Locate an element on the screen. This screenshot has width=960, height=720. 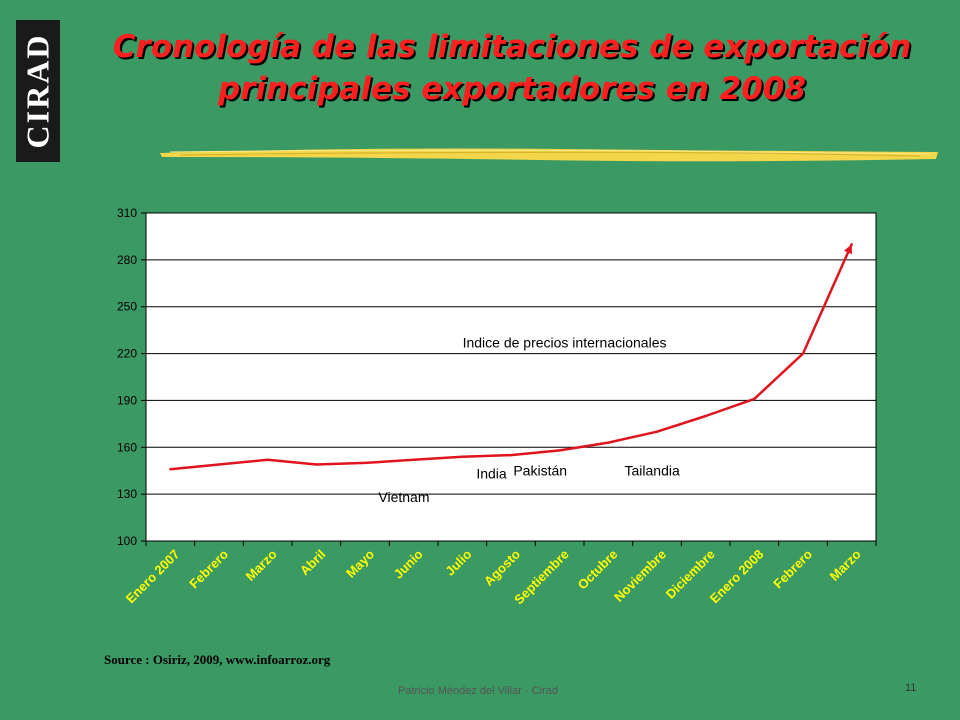
y-tick-label: 280 is located at coordinates (127, 260).